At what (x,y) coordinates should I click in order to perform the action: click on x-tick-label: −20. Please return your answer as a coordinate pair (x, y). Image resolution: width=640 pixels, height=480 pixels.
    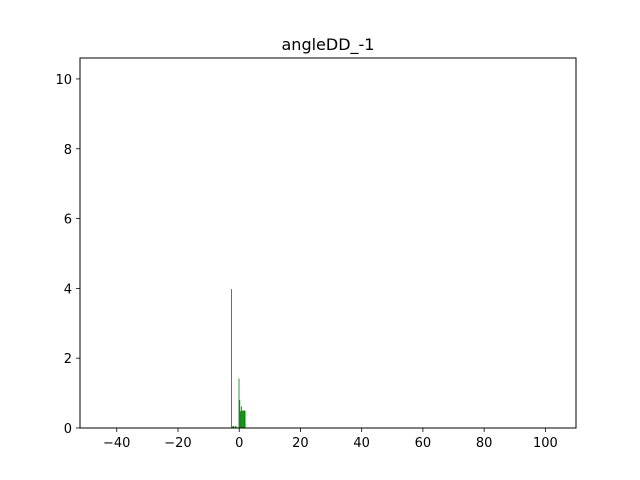
    Looking at the image, I should click on (177, 443).